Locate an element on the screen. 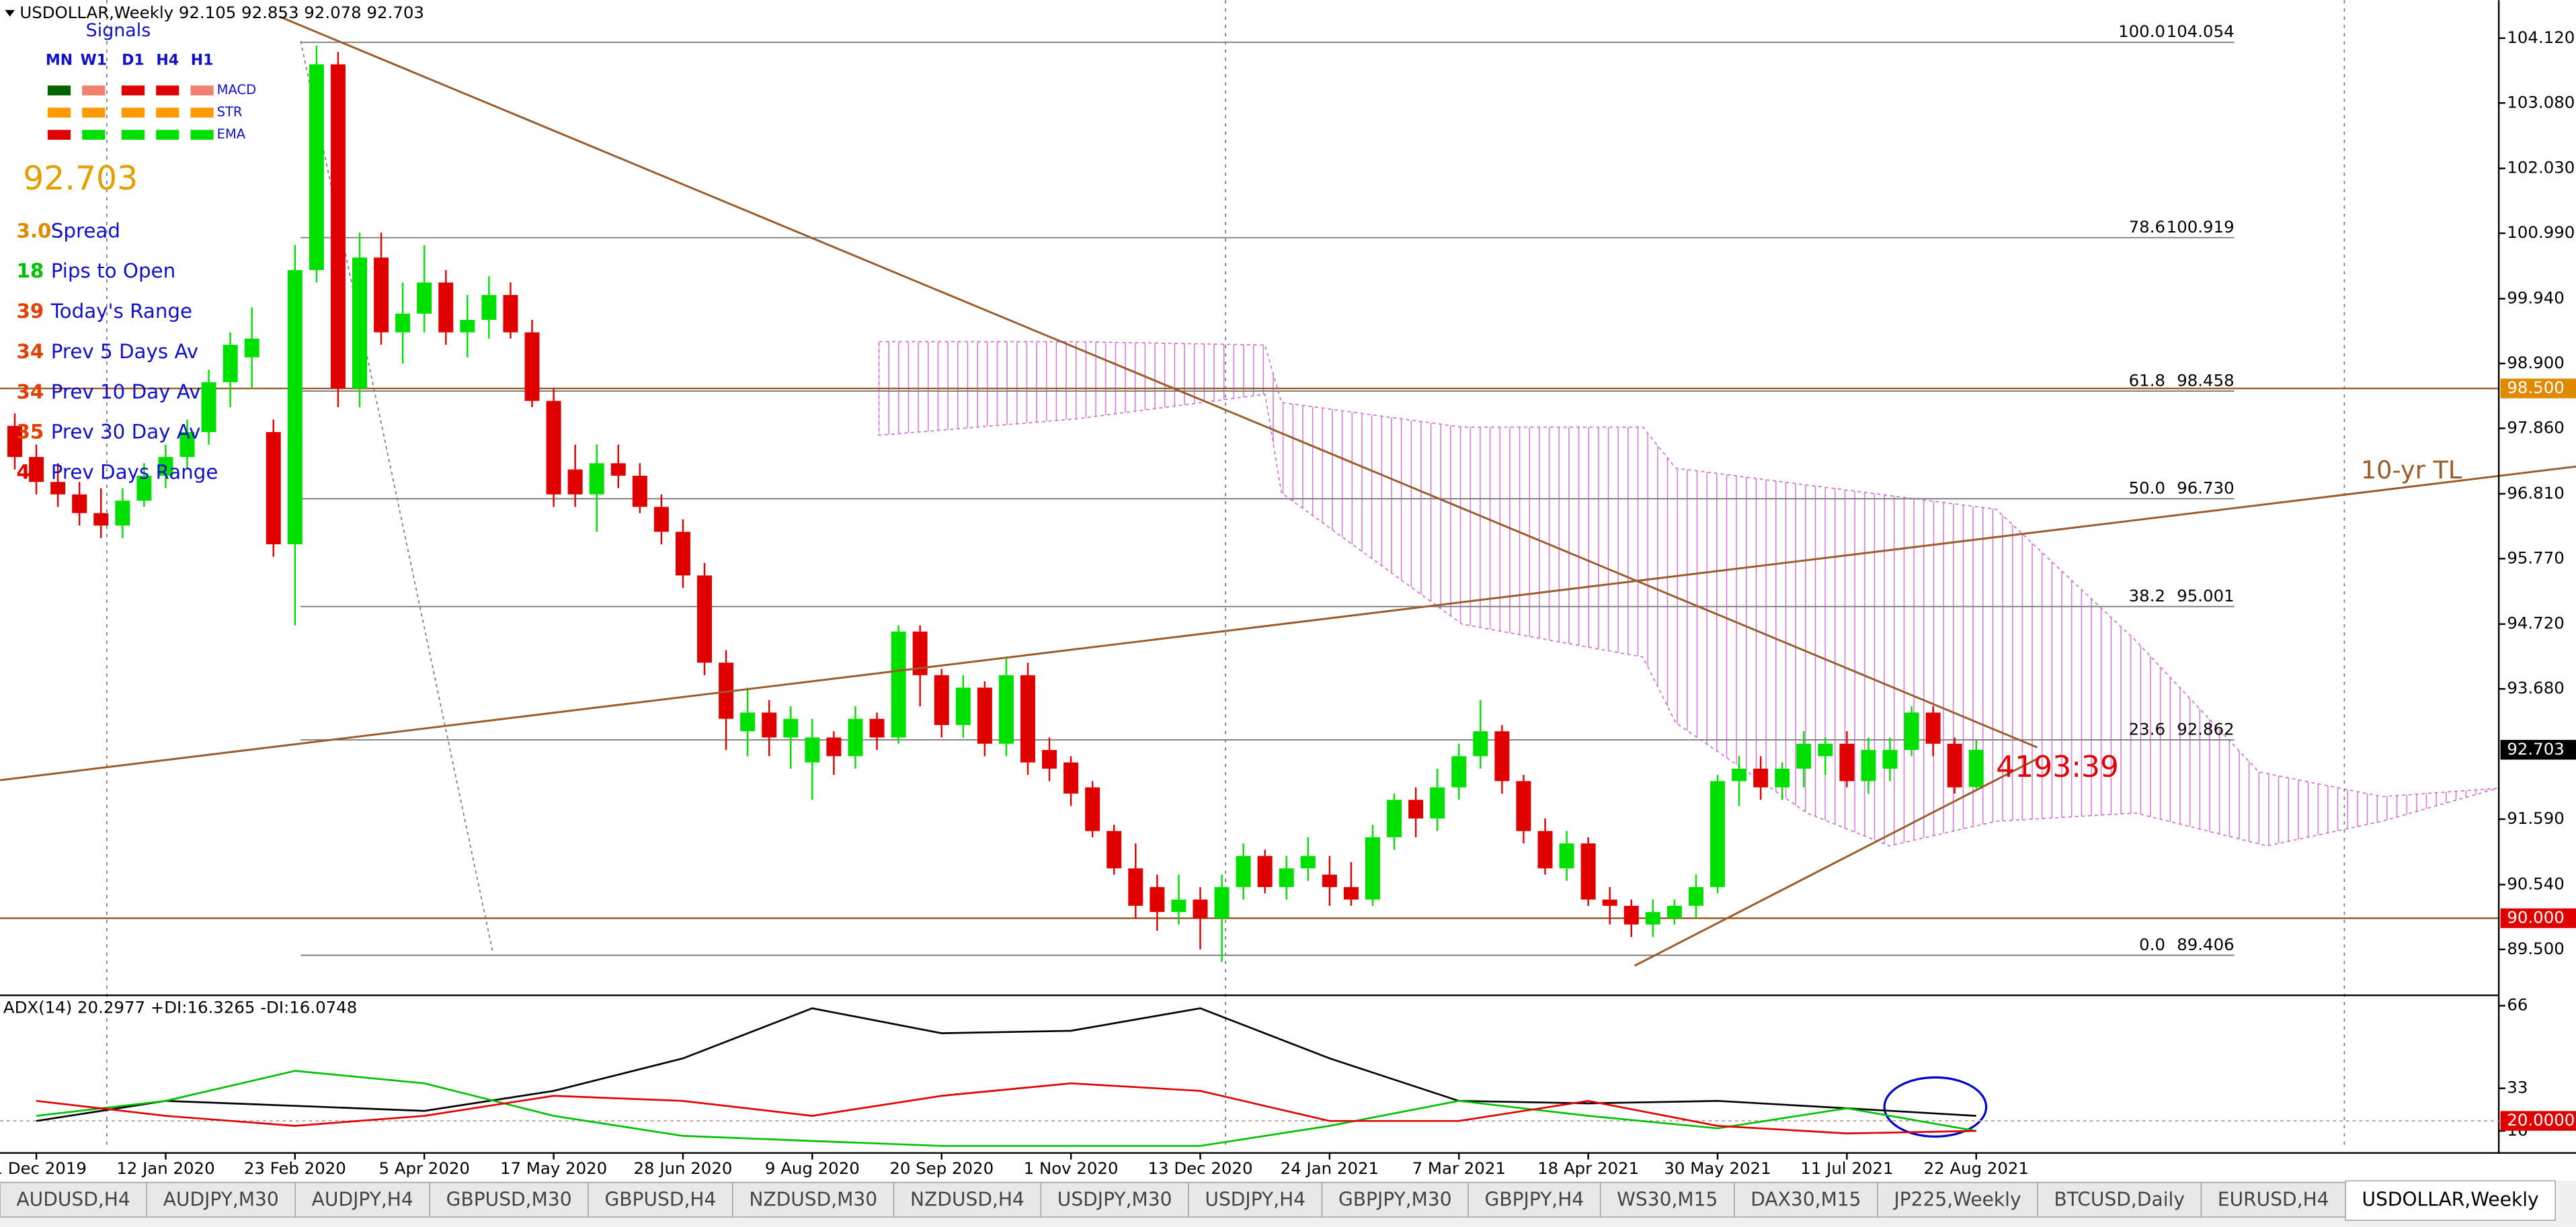  level-box-label: 90.000 is located at coordinates (2535, 917).